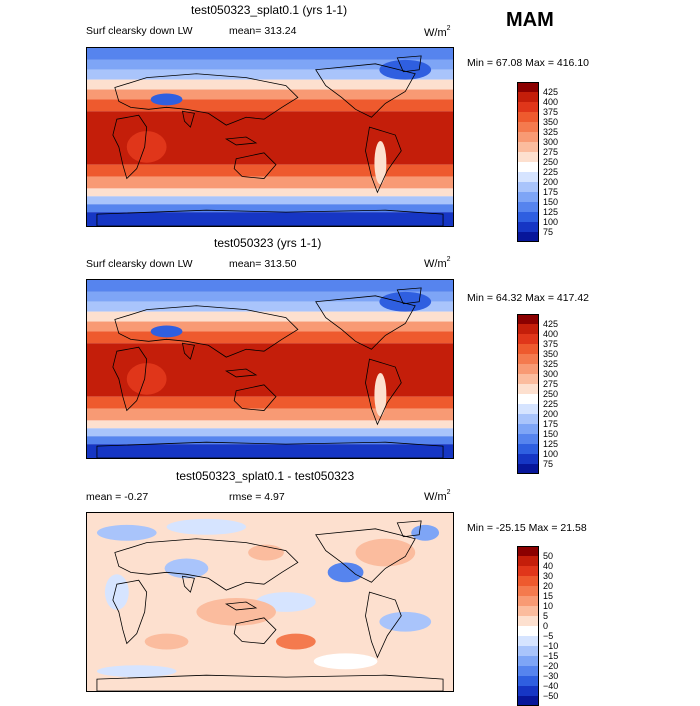 The image size is (700, 706). What do you see at coordinates (551, 364) in the screenshot?
I see `colorbar-label: 325` at bounding box center [551, 364].